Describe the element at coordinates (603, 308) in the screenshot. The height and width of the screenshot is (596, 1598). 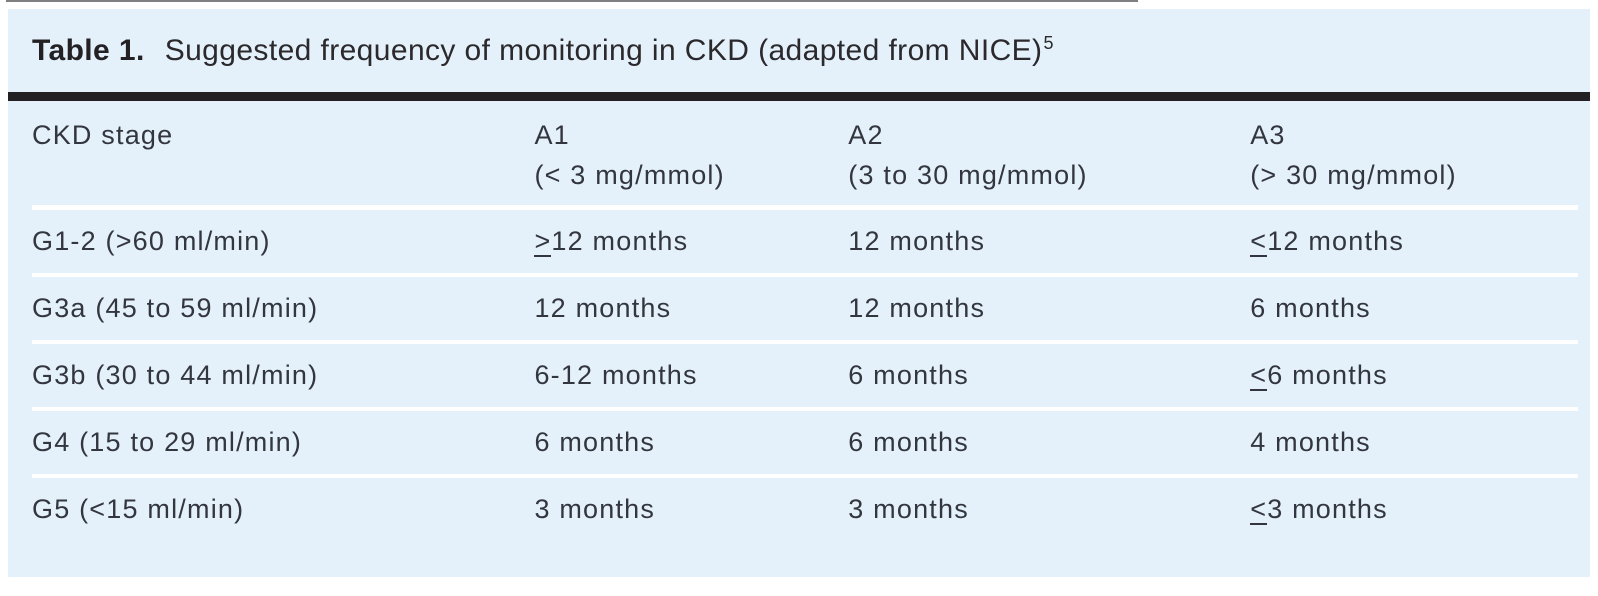
I see `cell-a1: 12 months` at that location.